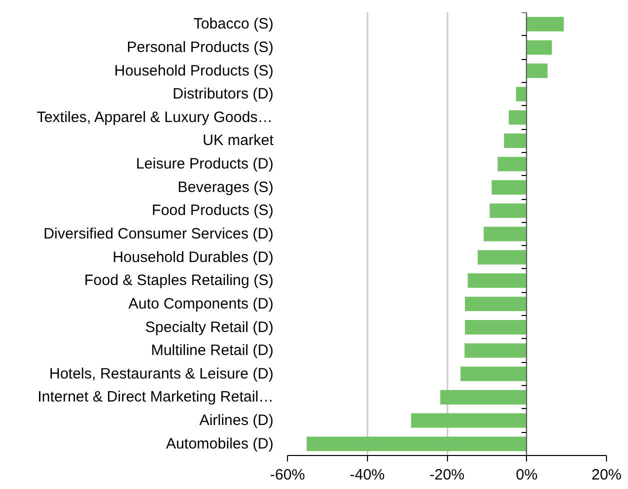  I want to click on y-tick-label: Food Products (S), so click(213, 211).